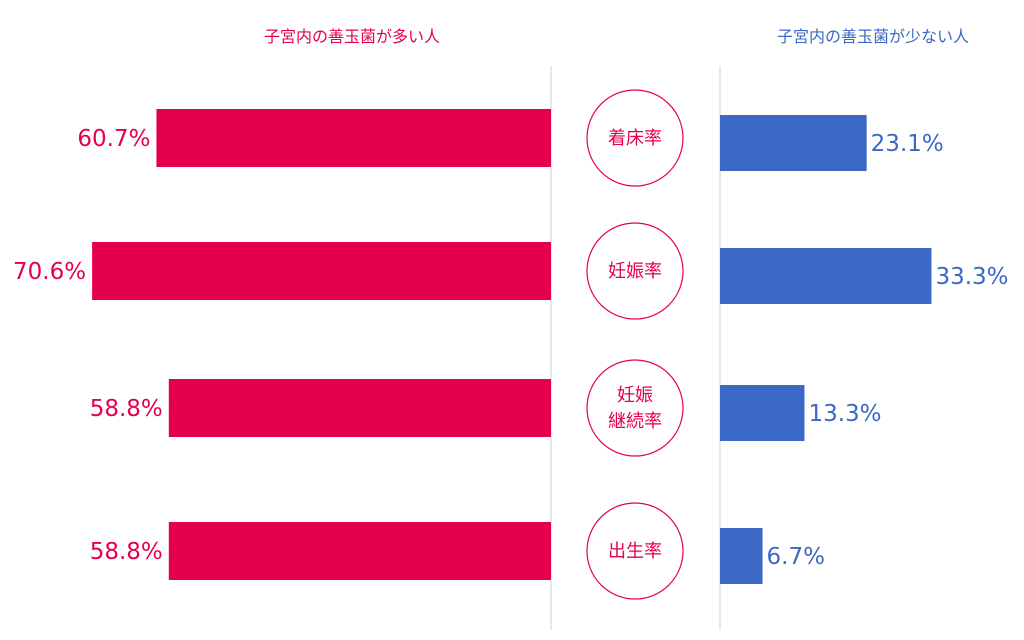  I want to click on category-label: 妊娠率, so click(635, 271).